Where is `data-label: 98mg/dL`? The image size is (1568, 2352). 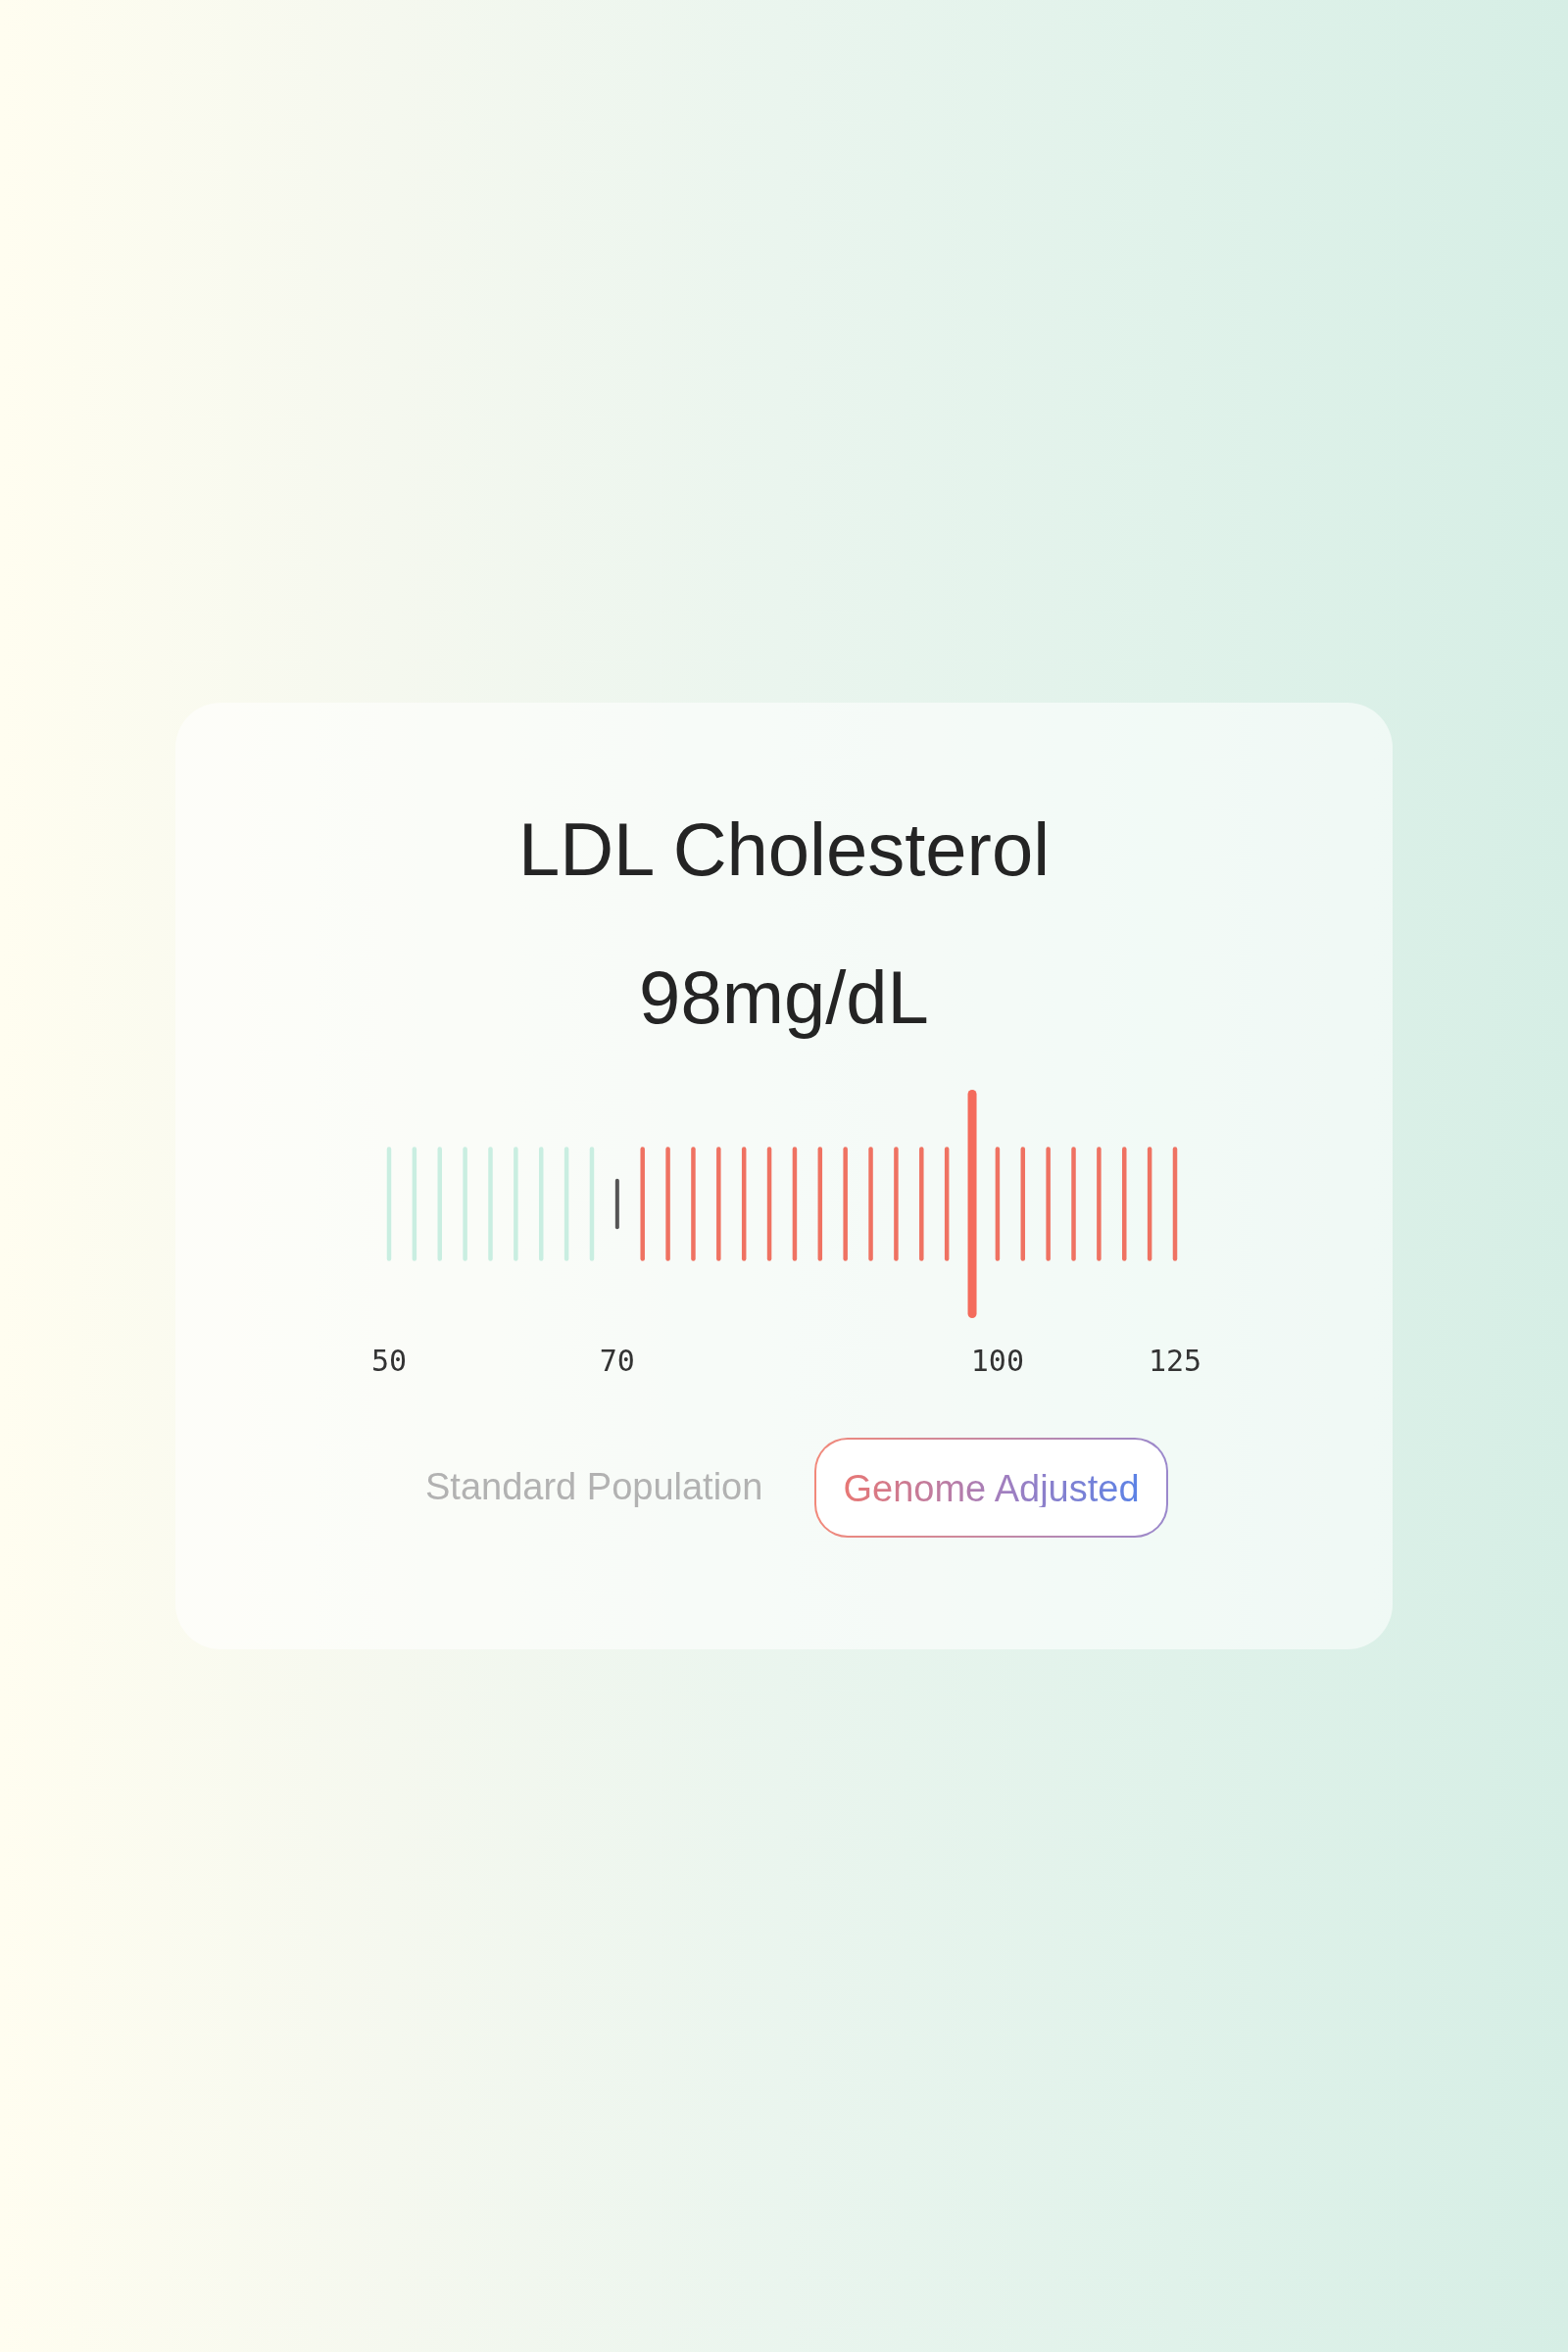
data-label: 98mg/dL is located at coordinates (784, 997).